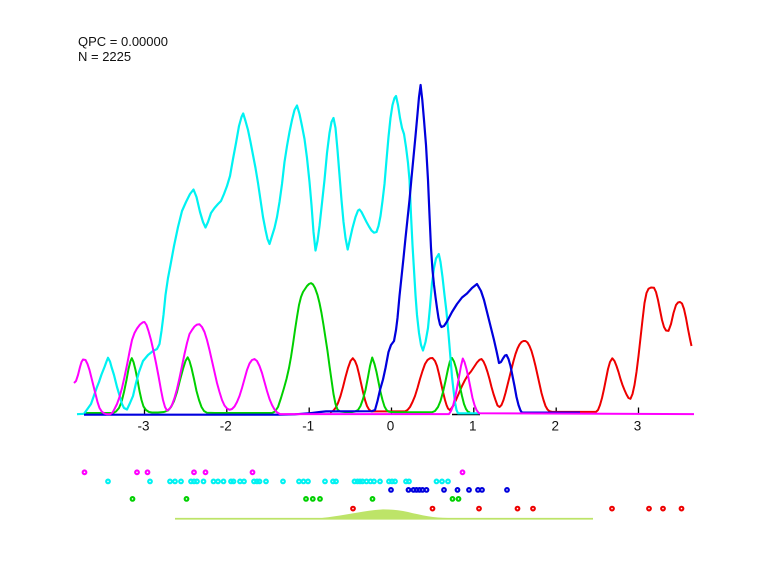  I want to click on svg-text: QPC = 0.00000, so click(123, 41).